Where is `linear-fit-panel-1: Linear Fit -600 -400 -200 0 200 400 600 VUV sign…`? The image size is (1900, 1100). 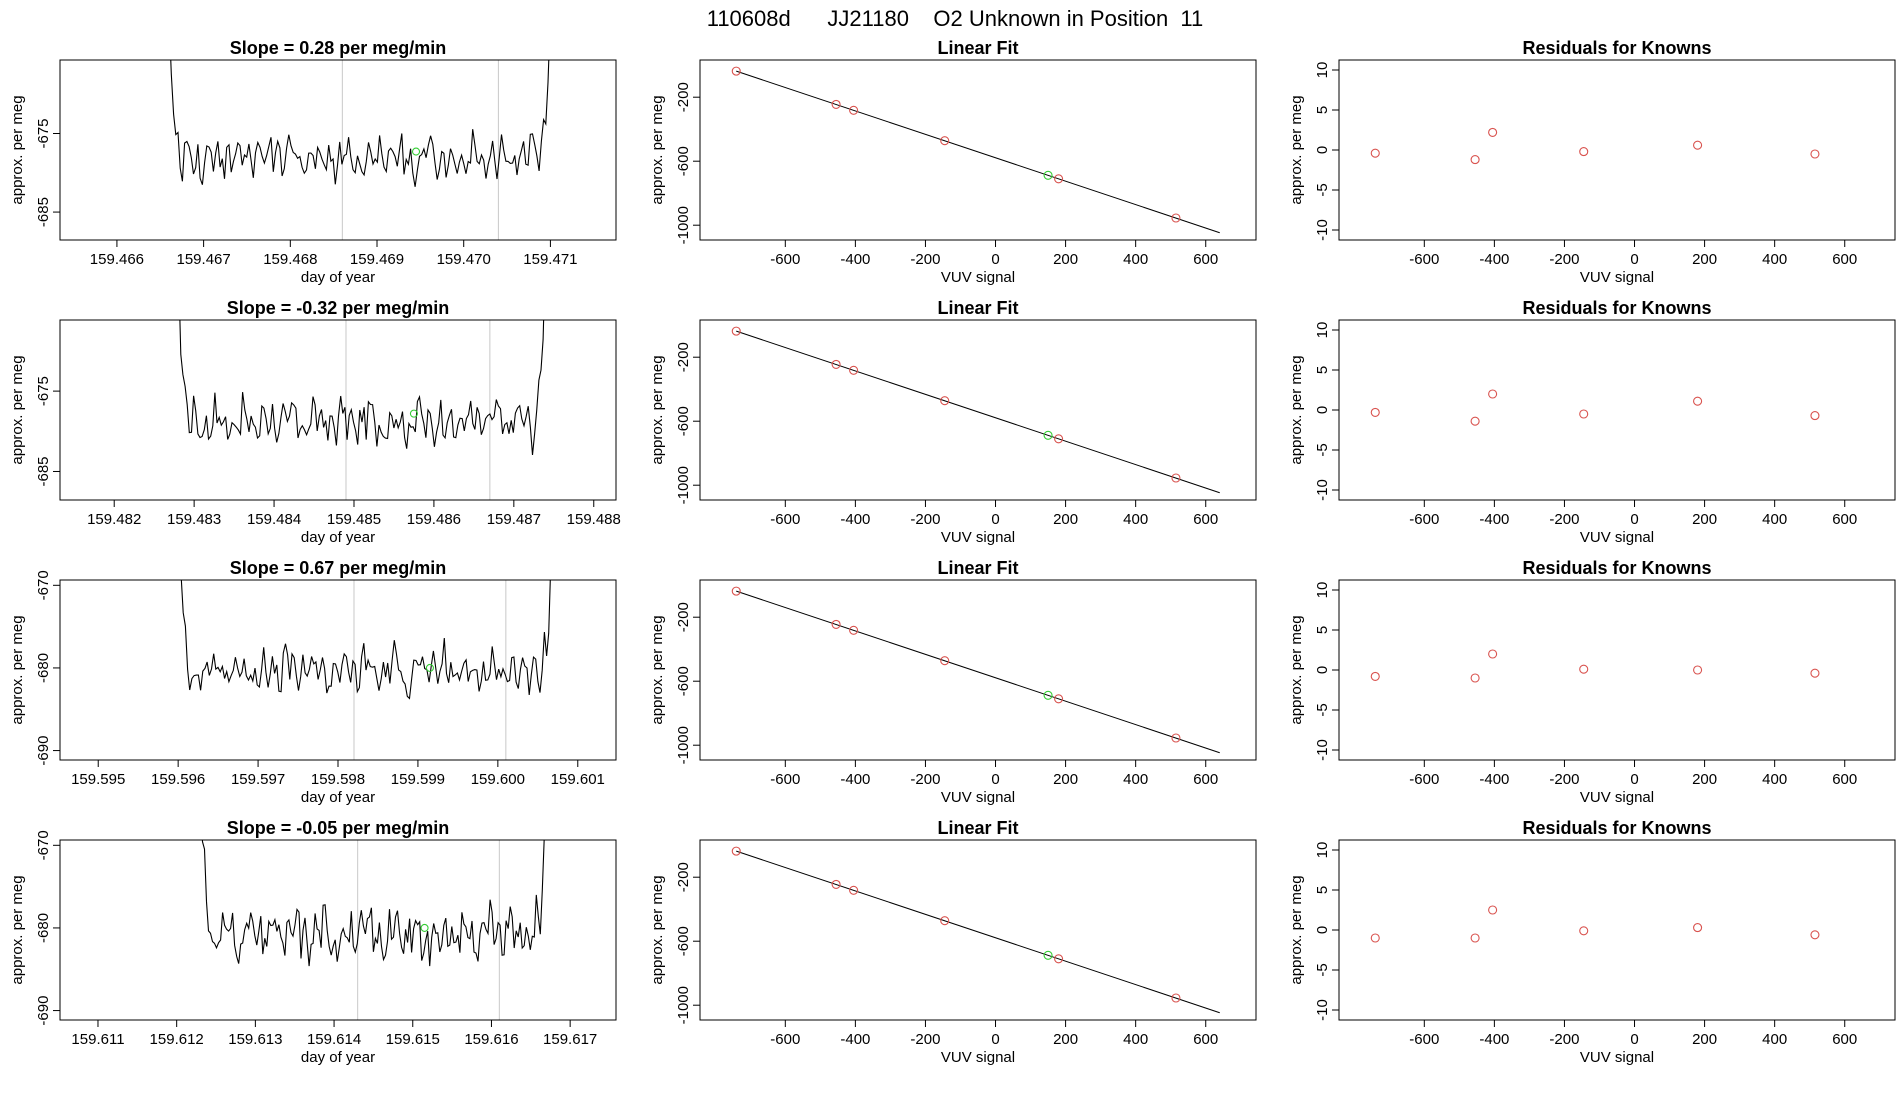 linear-fit-panel-1: Linear Fit -600 -400 -200 0 200 400 600 VUV sign… is located at coordinates (953, 162).